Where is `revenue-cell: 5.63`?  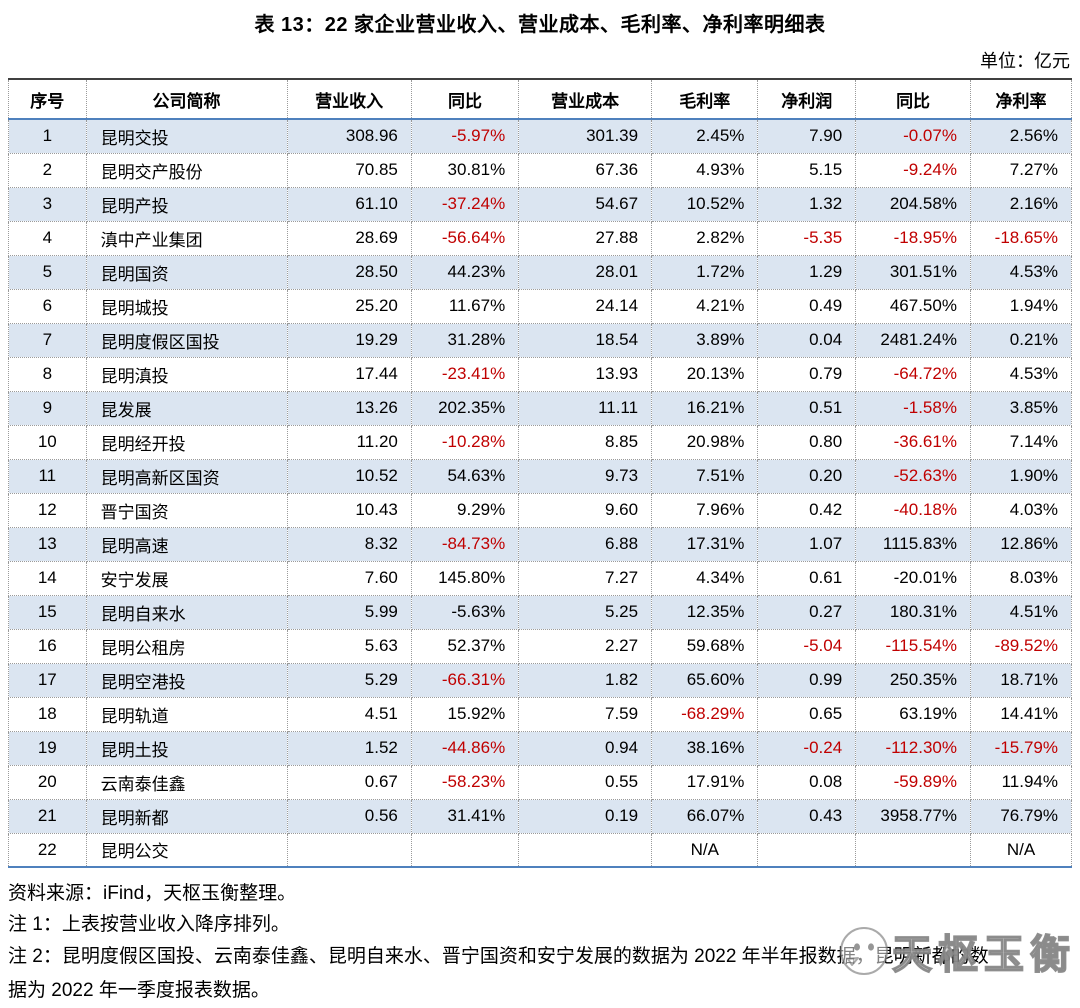 revenue-cell: 5.63 is located at coordinates (349, 646).